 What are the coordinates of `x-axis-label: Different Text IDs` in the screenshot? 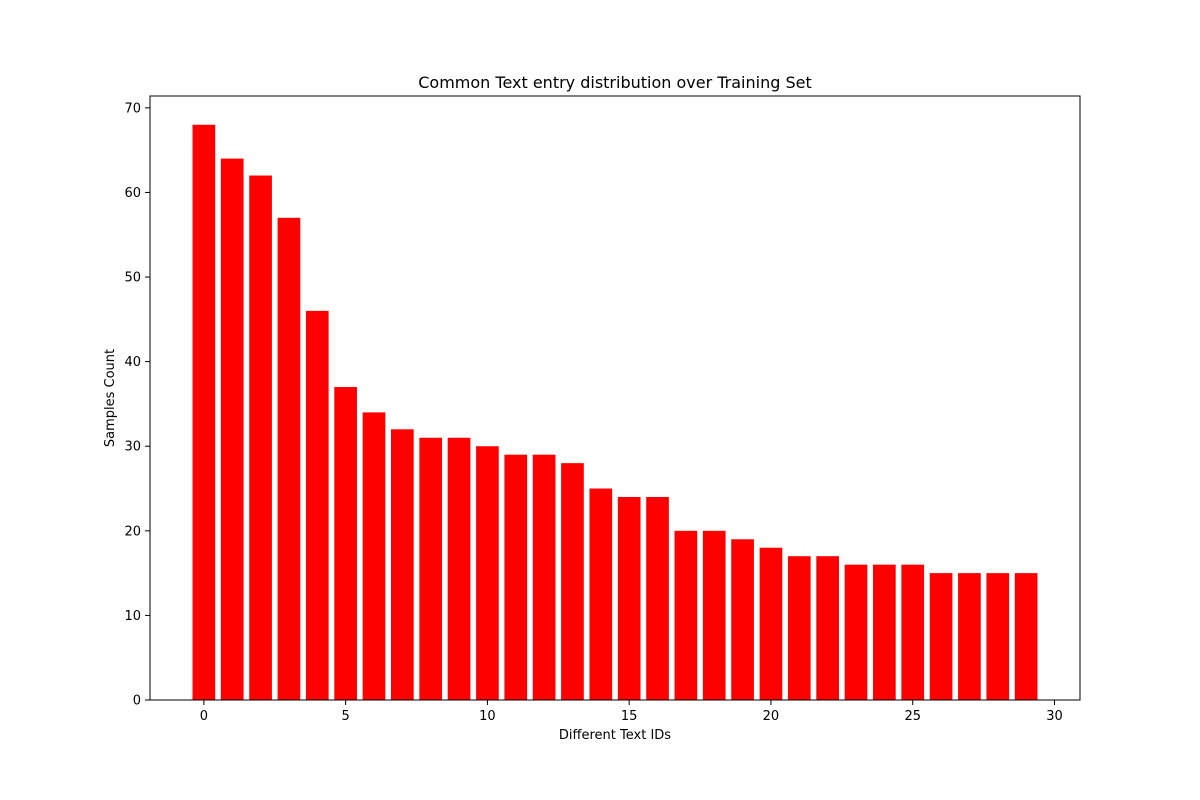 It's located at (615, 735).